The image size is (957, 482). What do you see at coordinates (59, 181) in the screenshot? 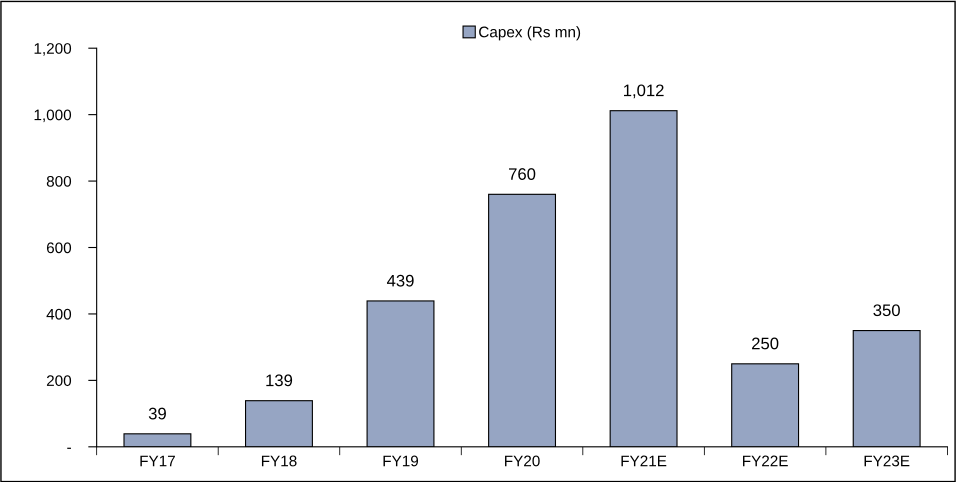
I see `y-tick-label: 800` at bounding box center [59, 181].